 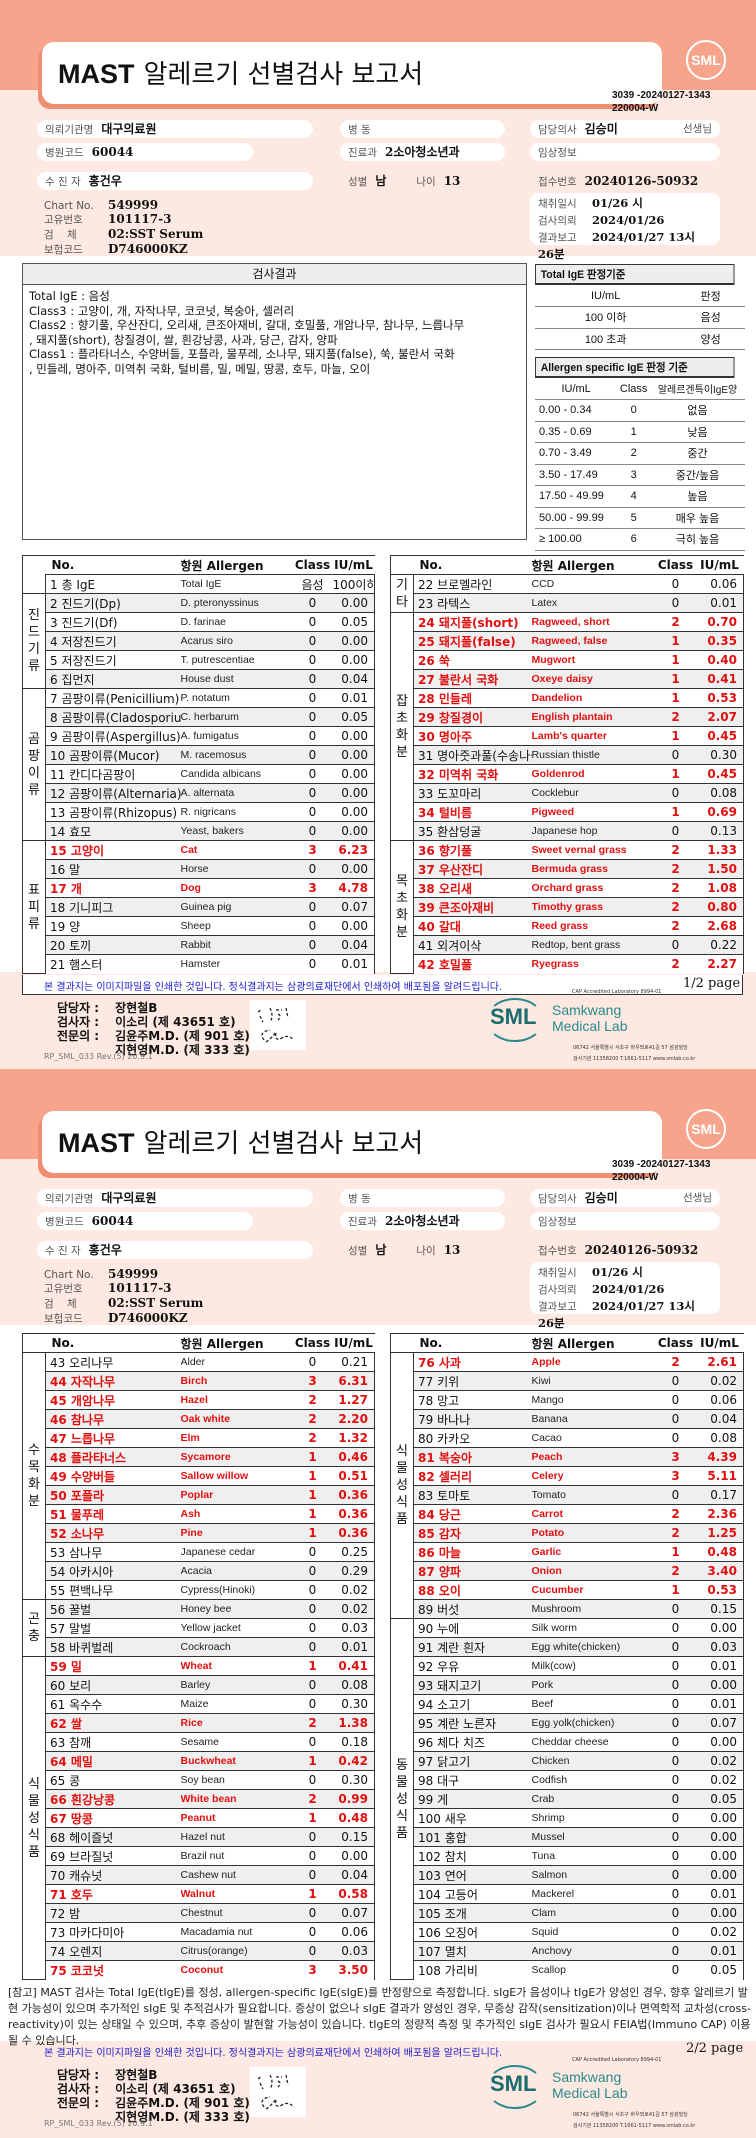 I want to click on allergen-english-name: Oak white, so click(x=236, y=1419).